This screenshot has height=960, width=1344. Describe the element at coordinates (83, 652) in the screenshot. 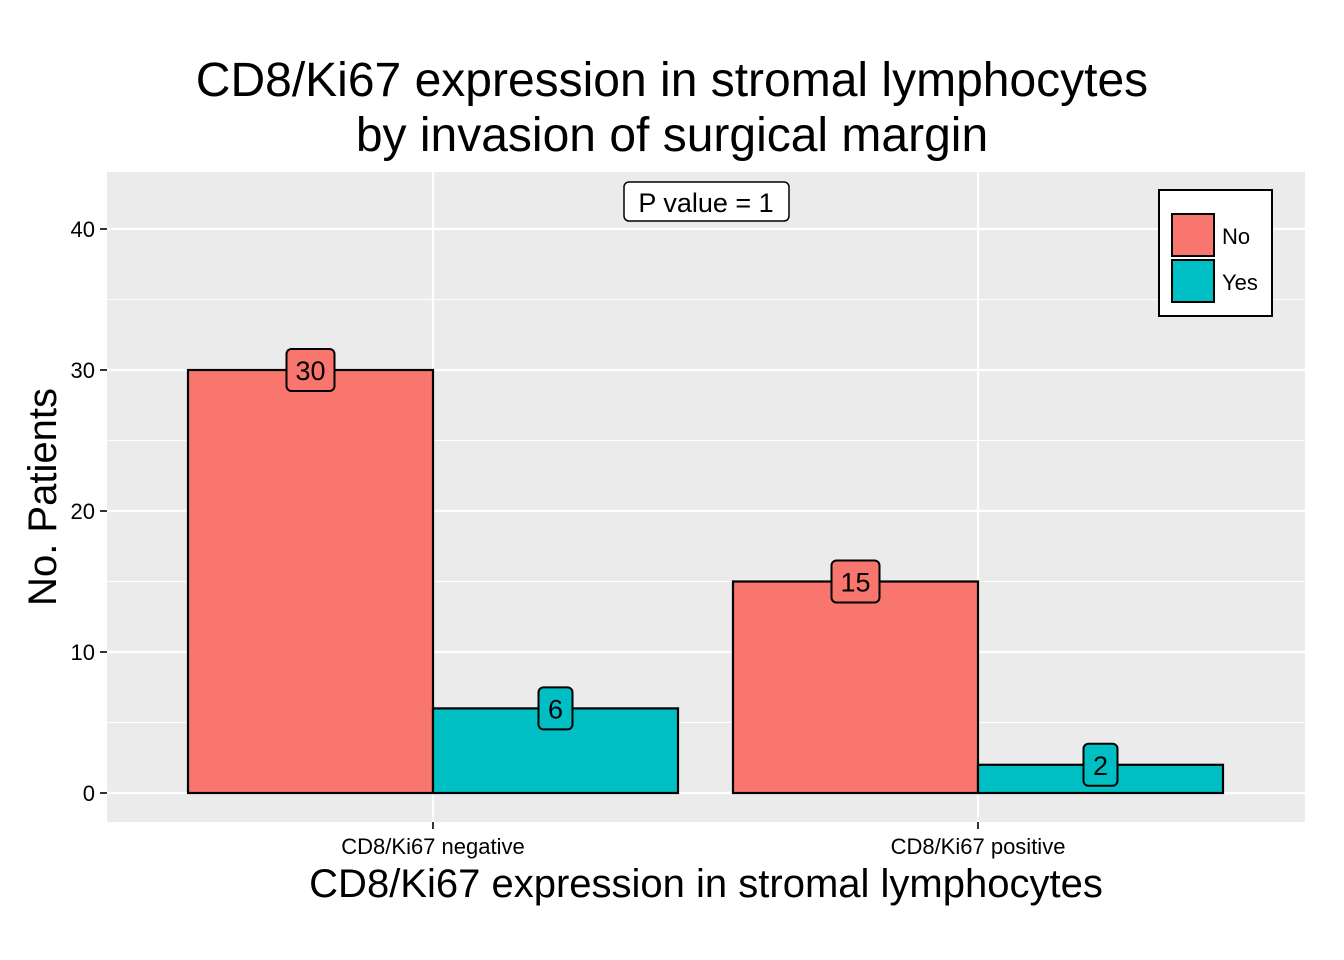

I see `y-tick-label: 10` at that location.